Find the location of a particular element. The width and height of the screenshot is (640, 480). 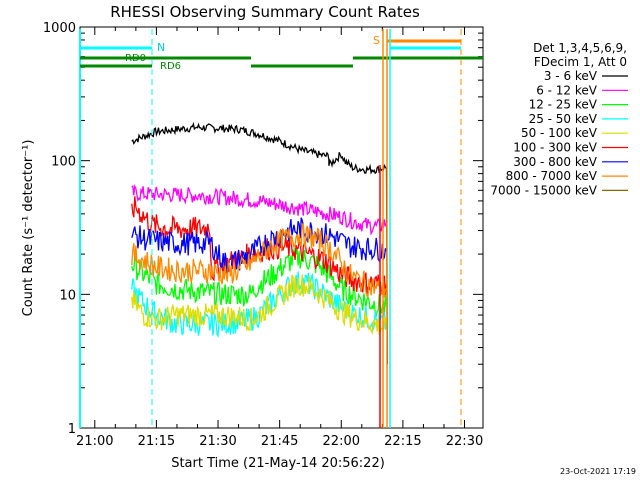

annotation-rd0: RD0 is located at coordinates (135, 58).